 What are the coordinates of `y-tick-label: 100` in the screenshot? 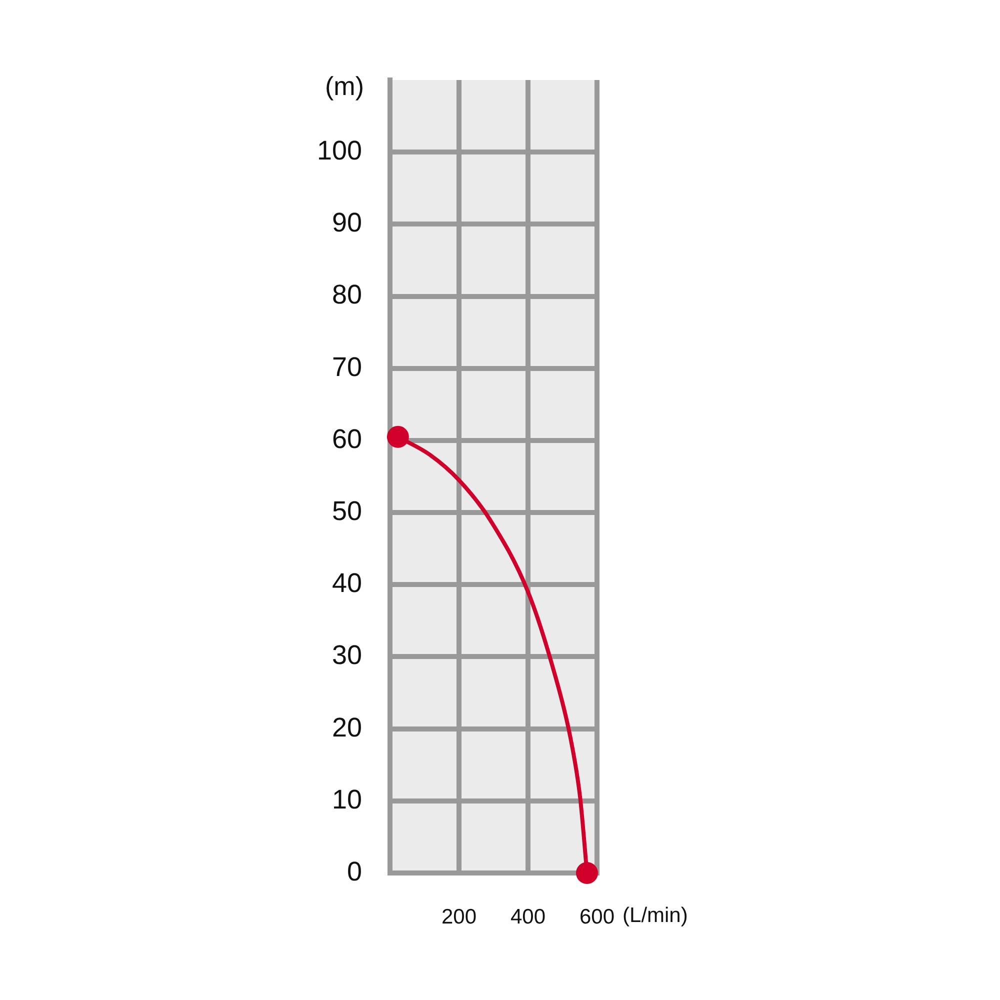 It's located at (339, 151).